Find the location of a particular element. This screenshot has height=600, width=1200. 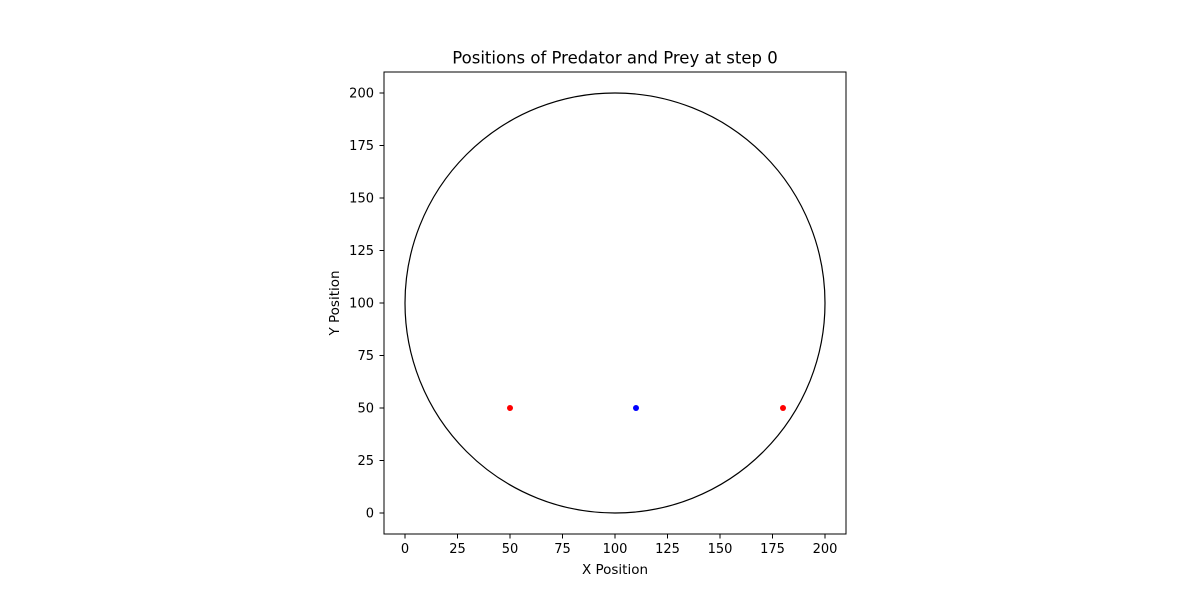

x-tick-label: 0 is located at coordinates (405, 549).